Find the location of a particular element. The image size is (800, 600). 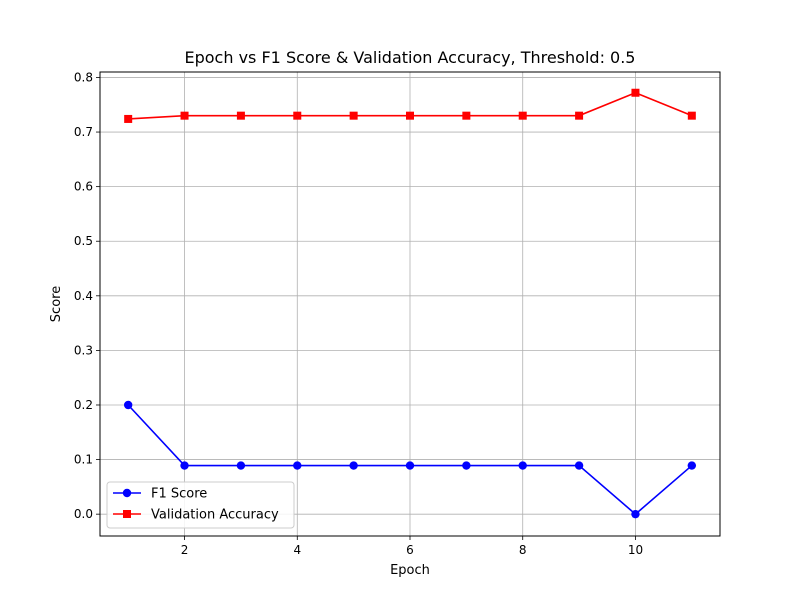

x-tick-label: 6 is located at coordinates (410, 550).